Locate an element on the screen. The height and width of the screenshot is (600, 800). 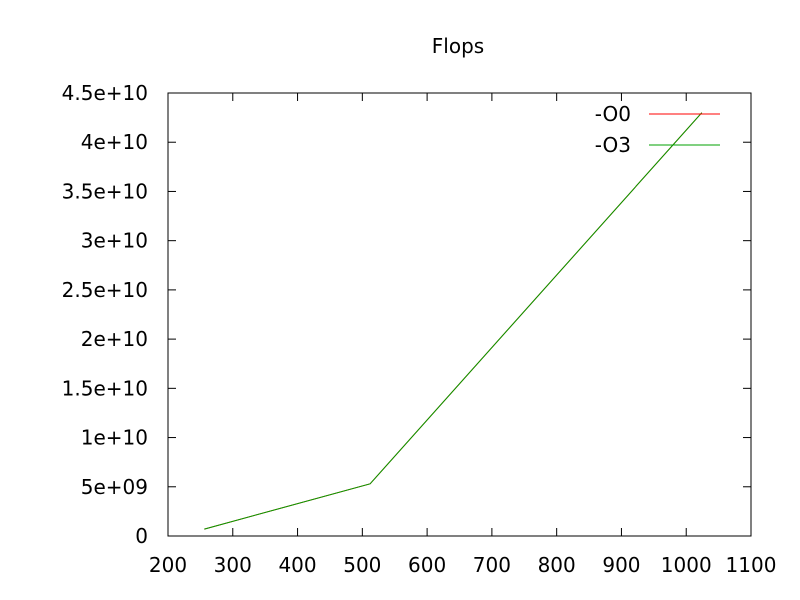
legend: -O0-O3 is located at coordinates (657, 129).